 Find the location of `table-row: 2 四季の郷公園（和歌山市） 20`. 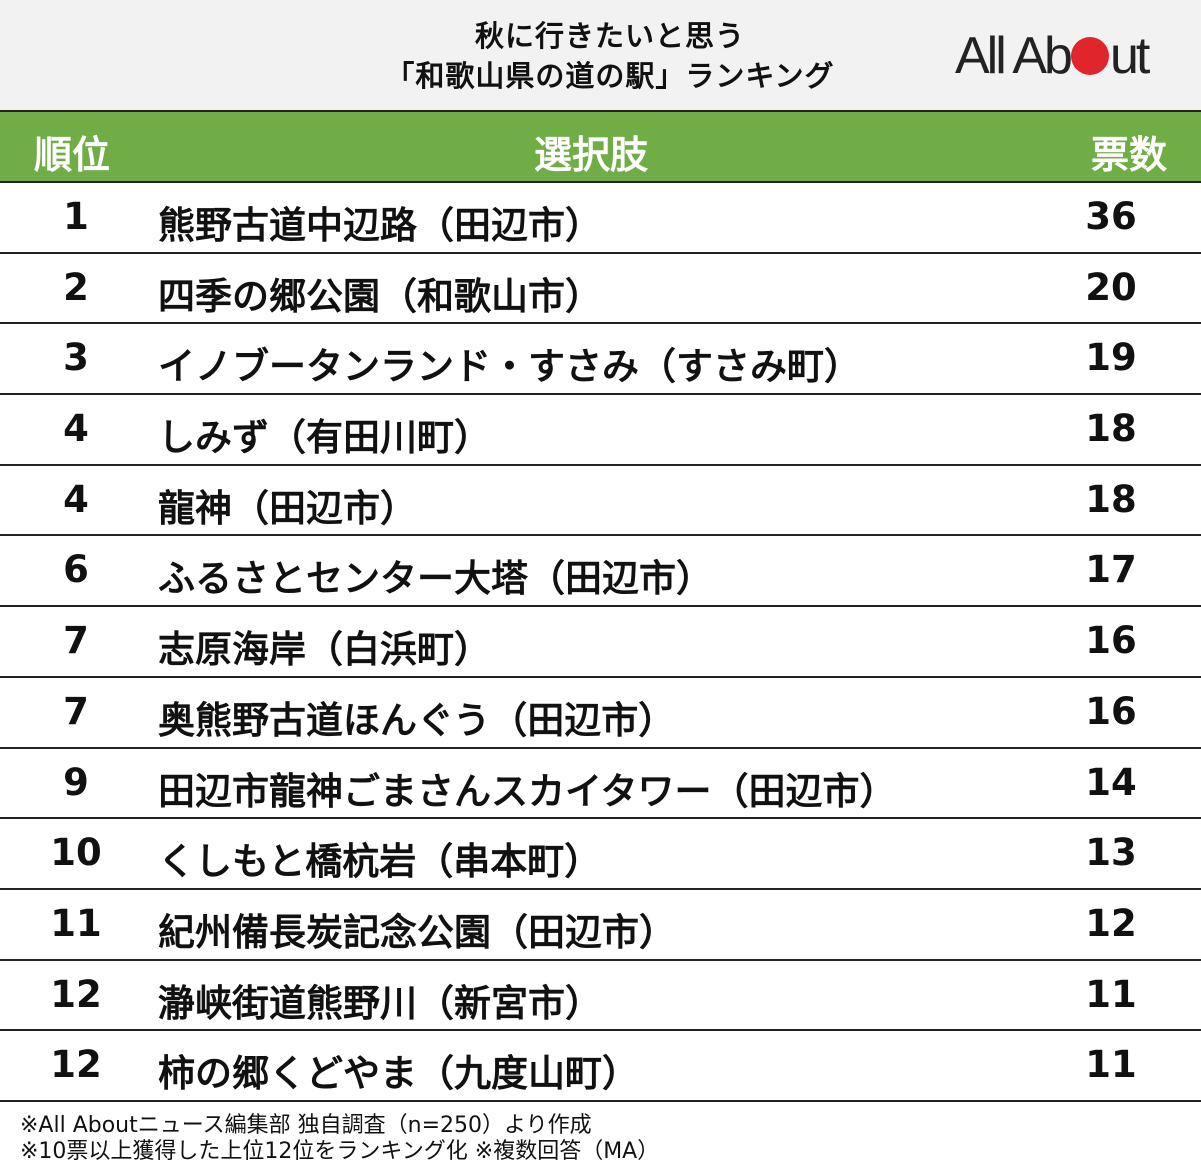

table-row: 2 四季の郷公園（和歌山市） 20 is located at coordinates (600, 289).